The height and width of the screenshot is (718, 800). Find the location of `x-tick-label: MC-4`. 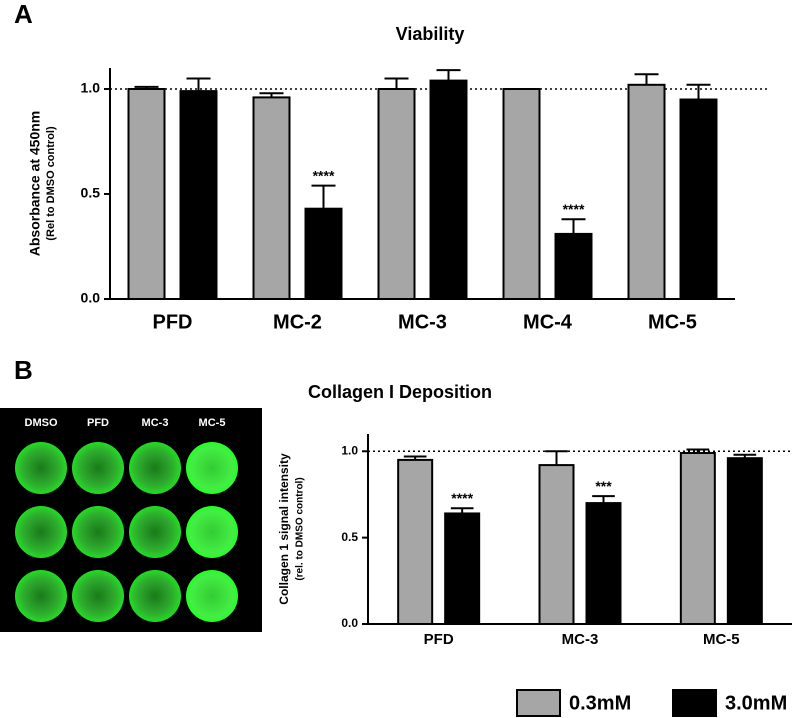

x-tick-label: MC-4 is located at coordinates (548, 322).